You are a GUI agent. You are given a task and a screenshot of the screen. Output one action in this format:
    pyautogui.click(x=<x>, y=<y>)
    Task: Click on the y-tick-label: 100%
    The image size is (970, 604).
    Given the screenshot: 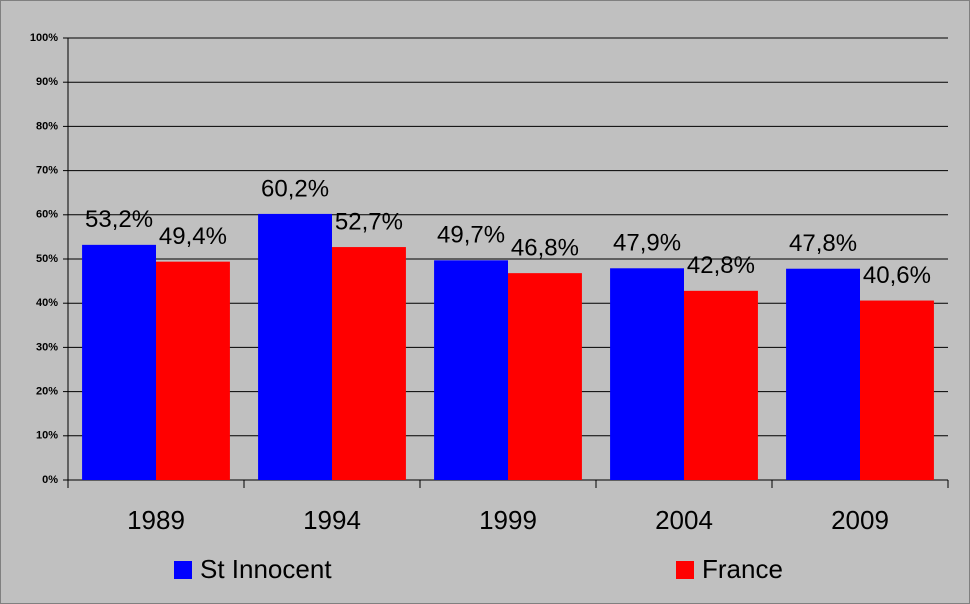 What is the action you would take?
    pyautogui.click(x=44, y=38)
    